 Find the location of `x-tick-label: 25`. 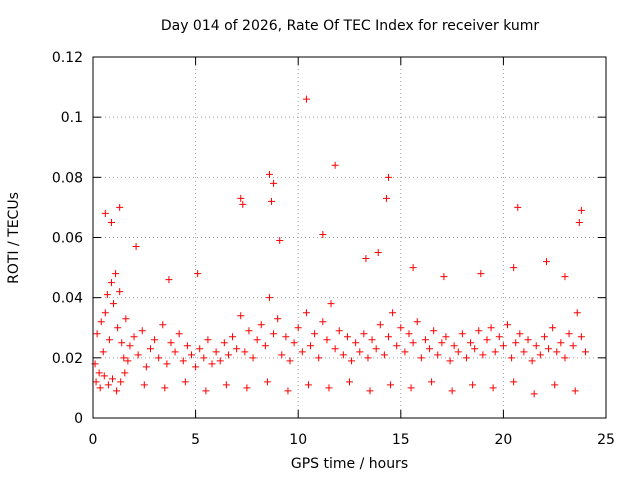

x-tick-label: 25 is located at coordinates (606, 440).